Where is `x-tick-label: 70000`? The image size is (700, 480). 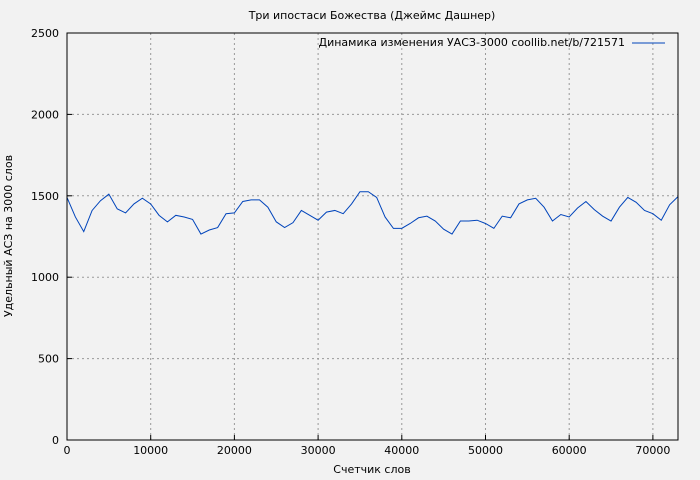 x-tick-label: 70000 is located at coordinates (652, 450).